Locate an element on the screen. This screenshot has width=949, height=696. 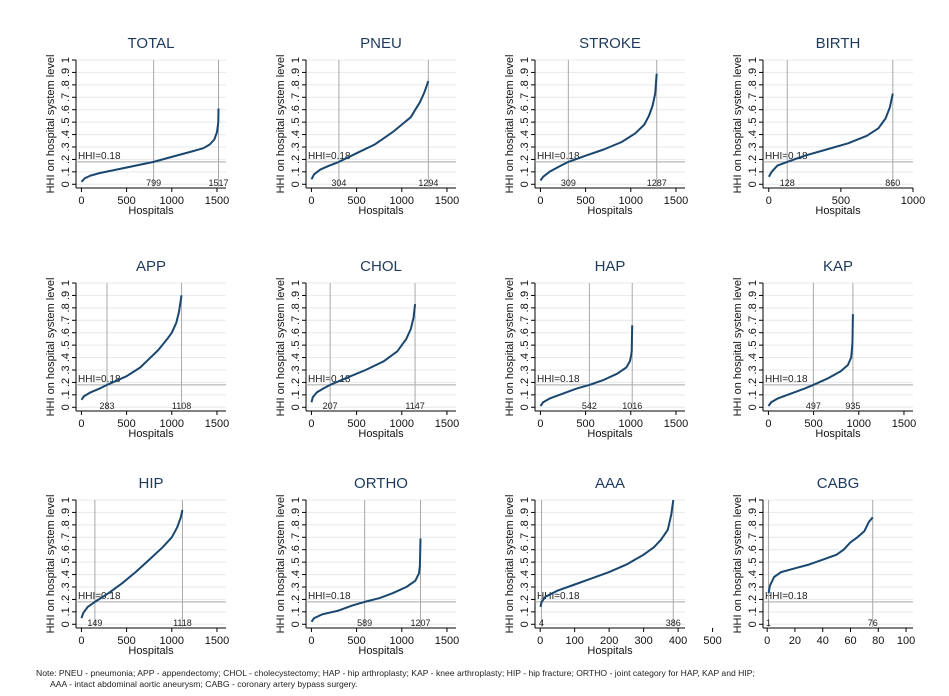
vertical-reference-label: 497 is located at coordinates (813, 406).